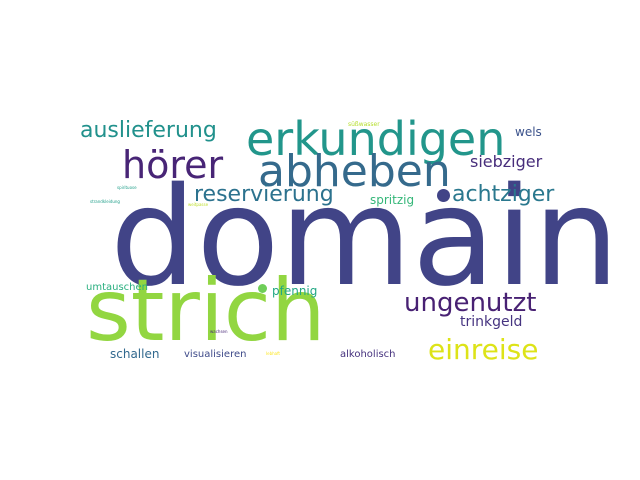 The width and height of the screenshot is (640, 480). I want to click on word-spirituose: spirituose, so click(127, 187).